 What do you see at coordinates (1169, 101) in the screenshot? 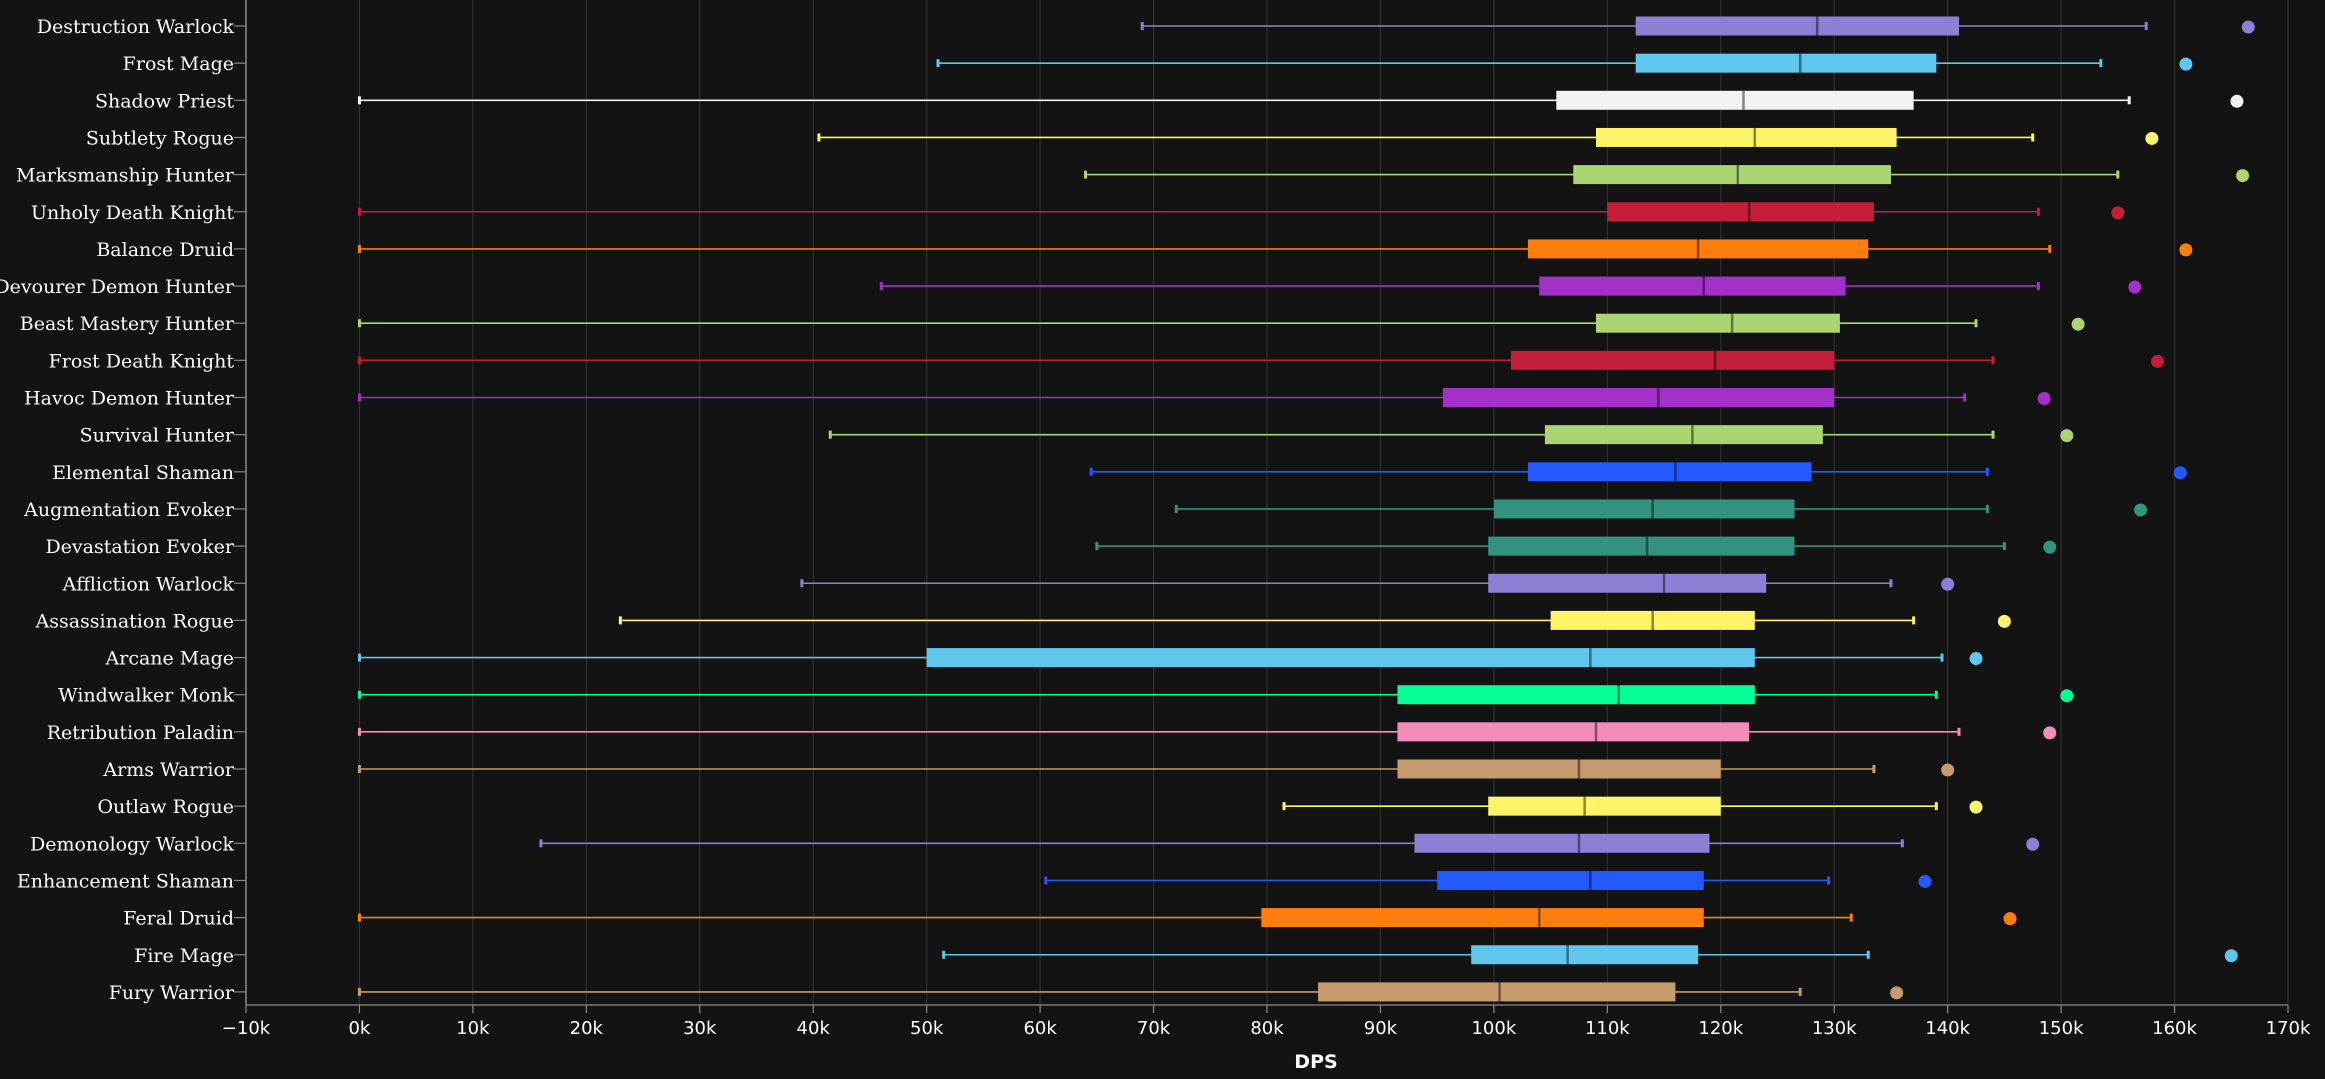
I see `box-row: Shadow Priest` at bounding box center [1169, 101].